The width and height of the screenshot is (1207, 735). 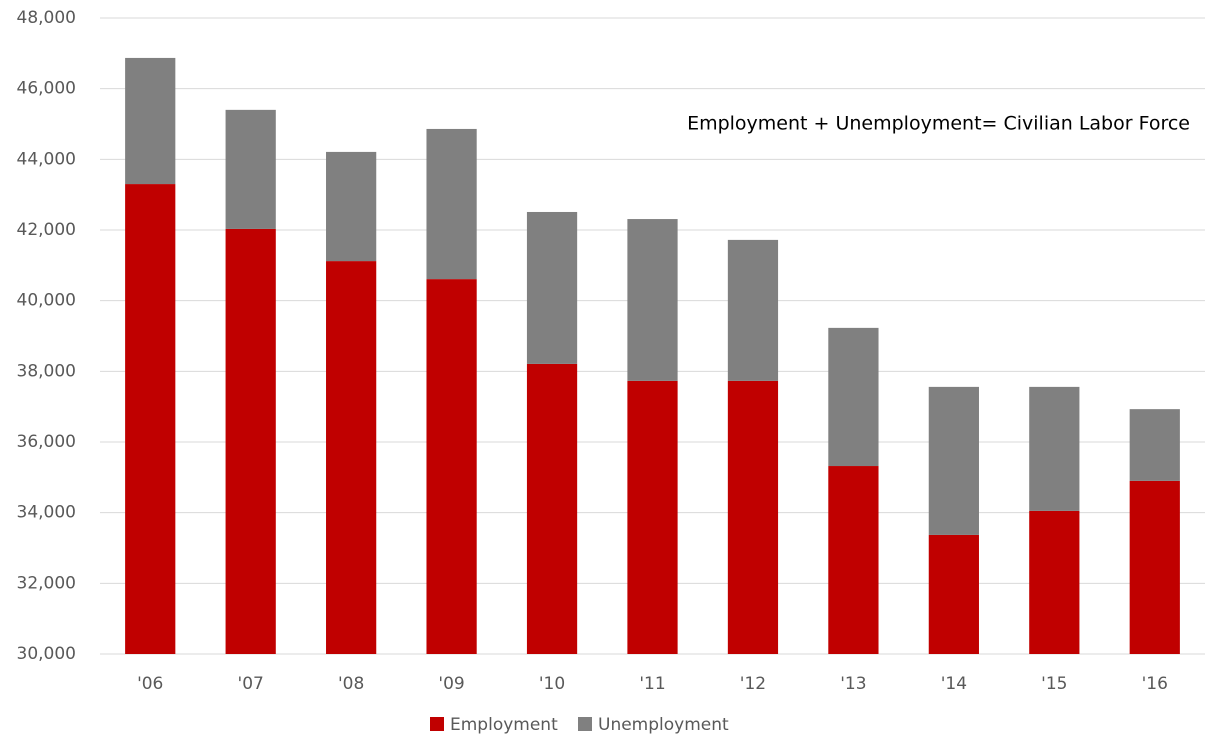 What do you see at coordinates (451, 684) in the screenshot?
I see `x-tick-label: '09` at bounding box center [451, 684].